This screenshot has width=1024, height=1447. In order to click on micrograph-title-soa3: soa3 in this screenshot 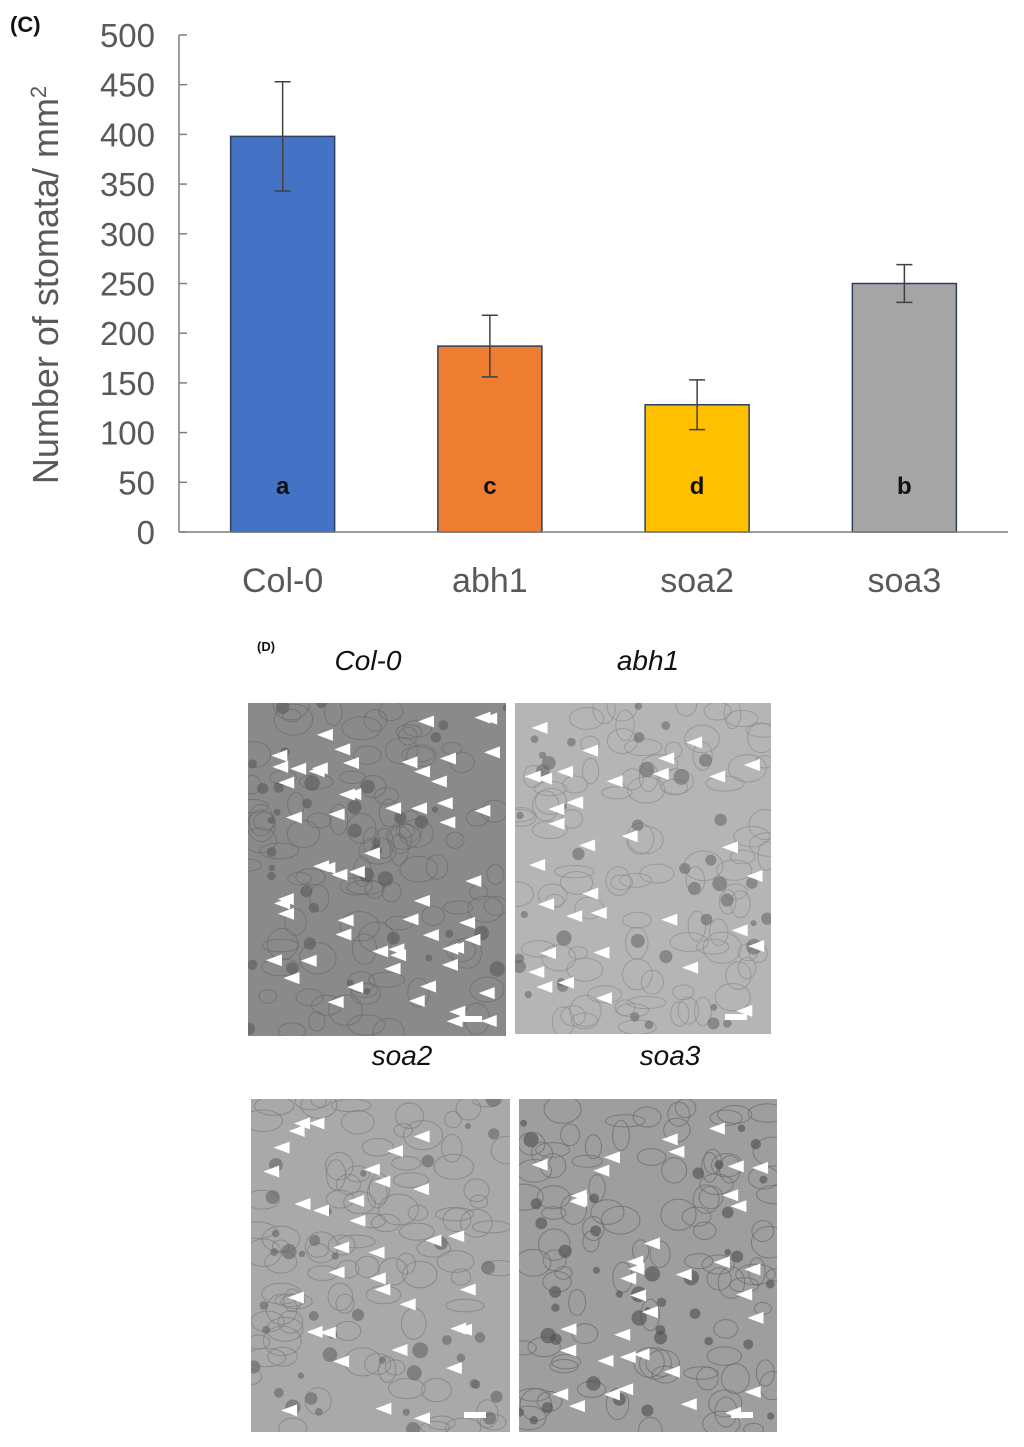, I will do `click(670, 1055)`.